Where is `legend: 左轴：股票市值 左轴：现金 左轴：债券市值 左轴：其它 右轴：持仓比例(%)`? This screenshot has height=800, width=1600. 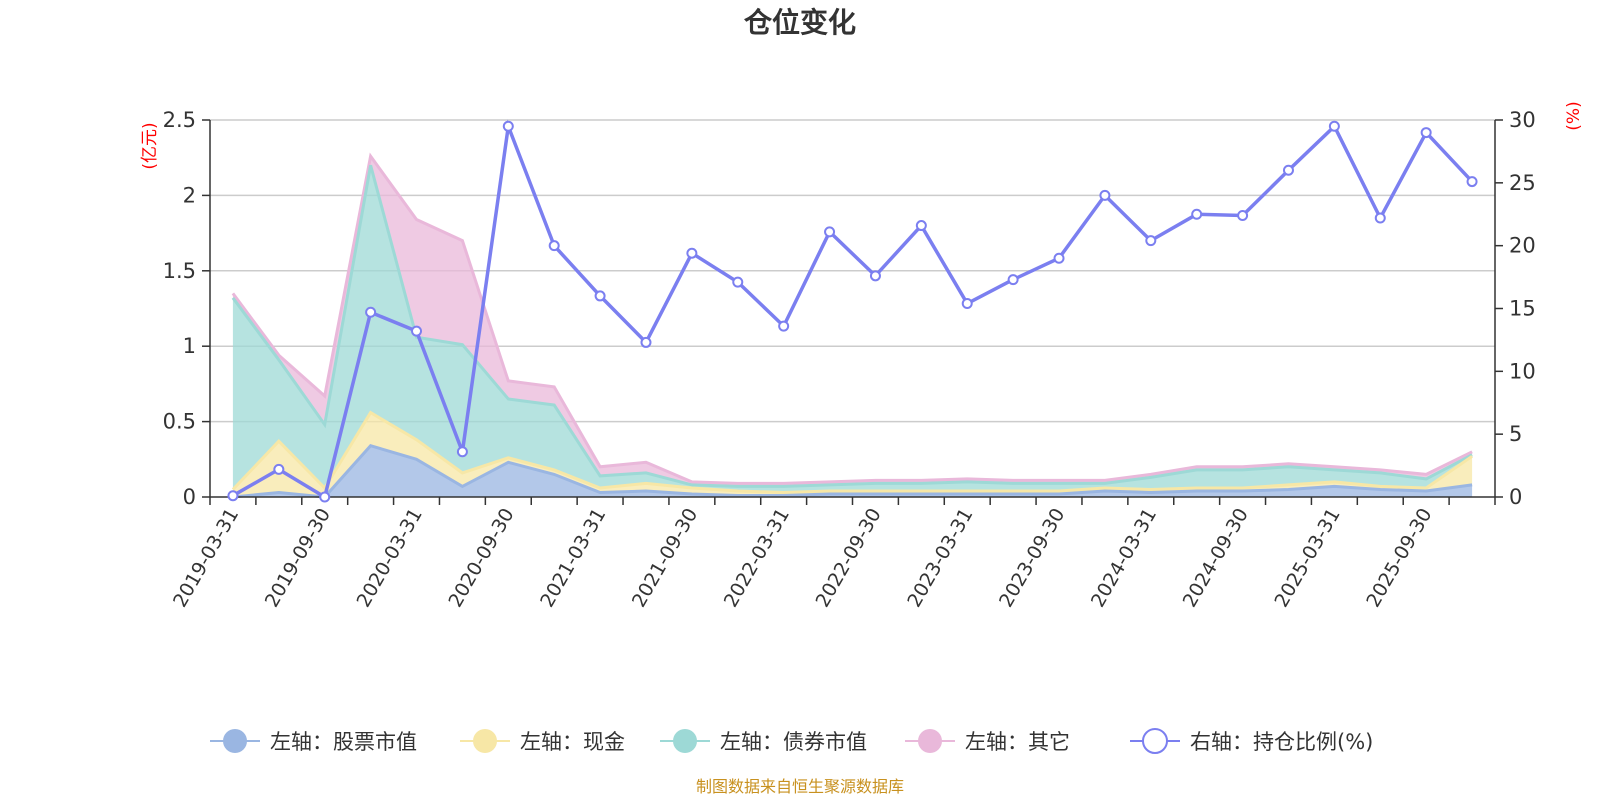 legend: 左轴：股票市值 左轴：现金 左轴：债券市值 左轴：其它 右轴：持仓比例(%) is located at coordinates (791, 741).